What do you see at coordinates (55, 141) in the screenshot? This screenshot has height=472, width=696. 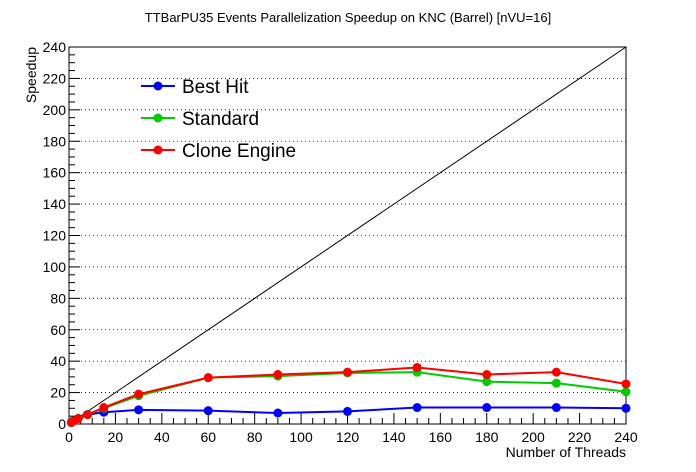 I see `y-tick-label: 180` at bounding box center [55, 141].